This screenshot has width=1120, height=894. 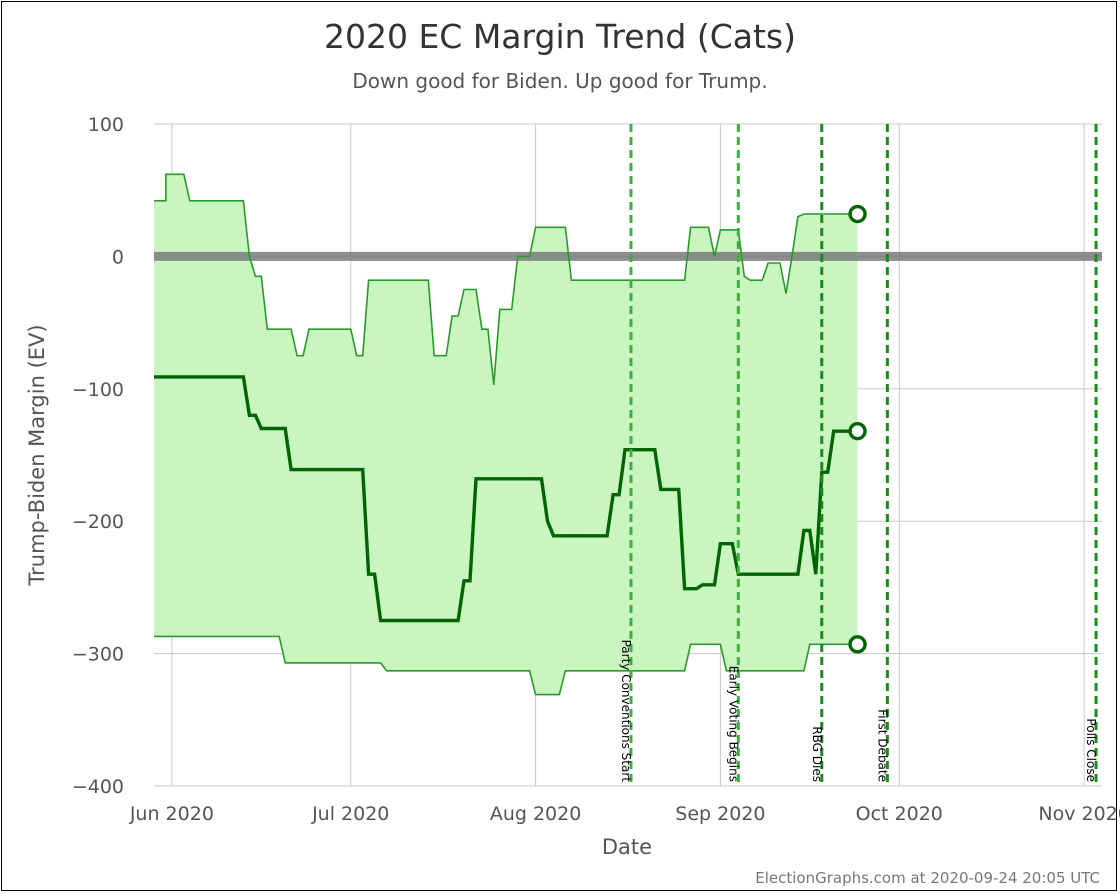 I want to click on event-label: RBG Dies, so click(x=817, y=754).